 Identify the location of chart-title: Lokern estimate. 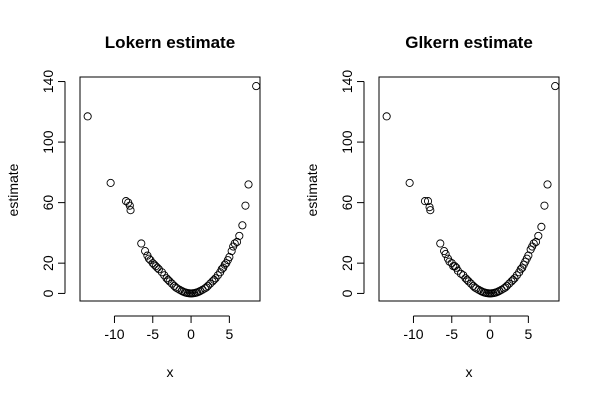
(170, 42).